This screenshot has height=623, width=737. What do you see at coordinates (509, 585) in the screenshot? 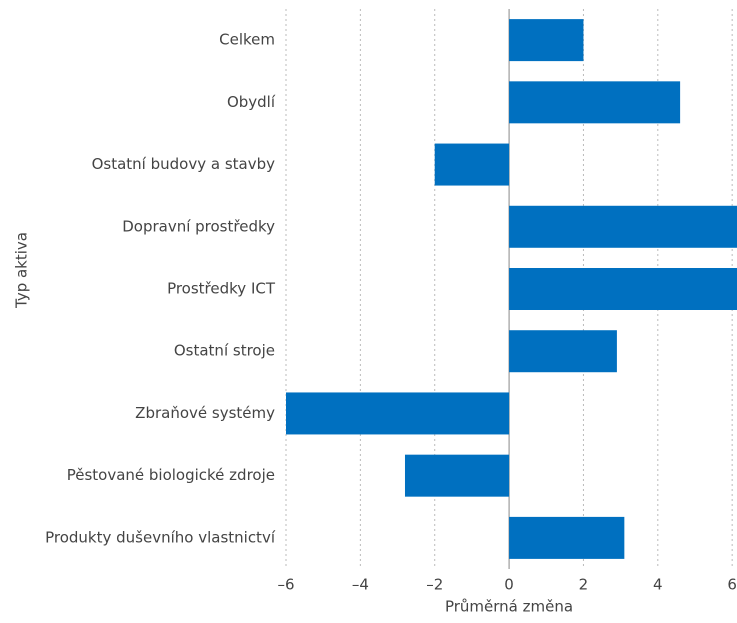
I see `x-tick-label: 0` at bounding box center [509, 585].